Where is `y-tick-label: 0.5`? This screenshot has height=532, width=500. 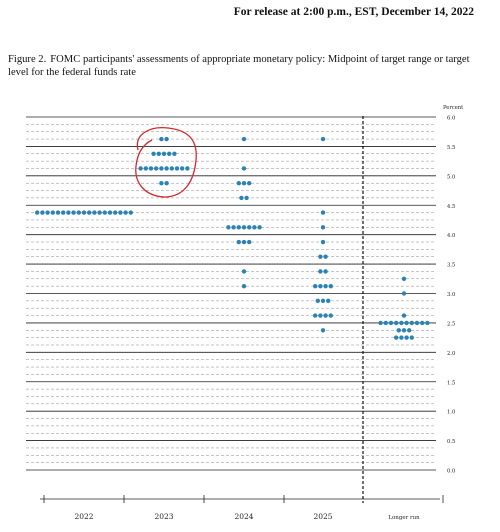 y-tick-label: 0.5 is located at coordinates (451, 442).